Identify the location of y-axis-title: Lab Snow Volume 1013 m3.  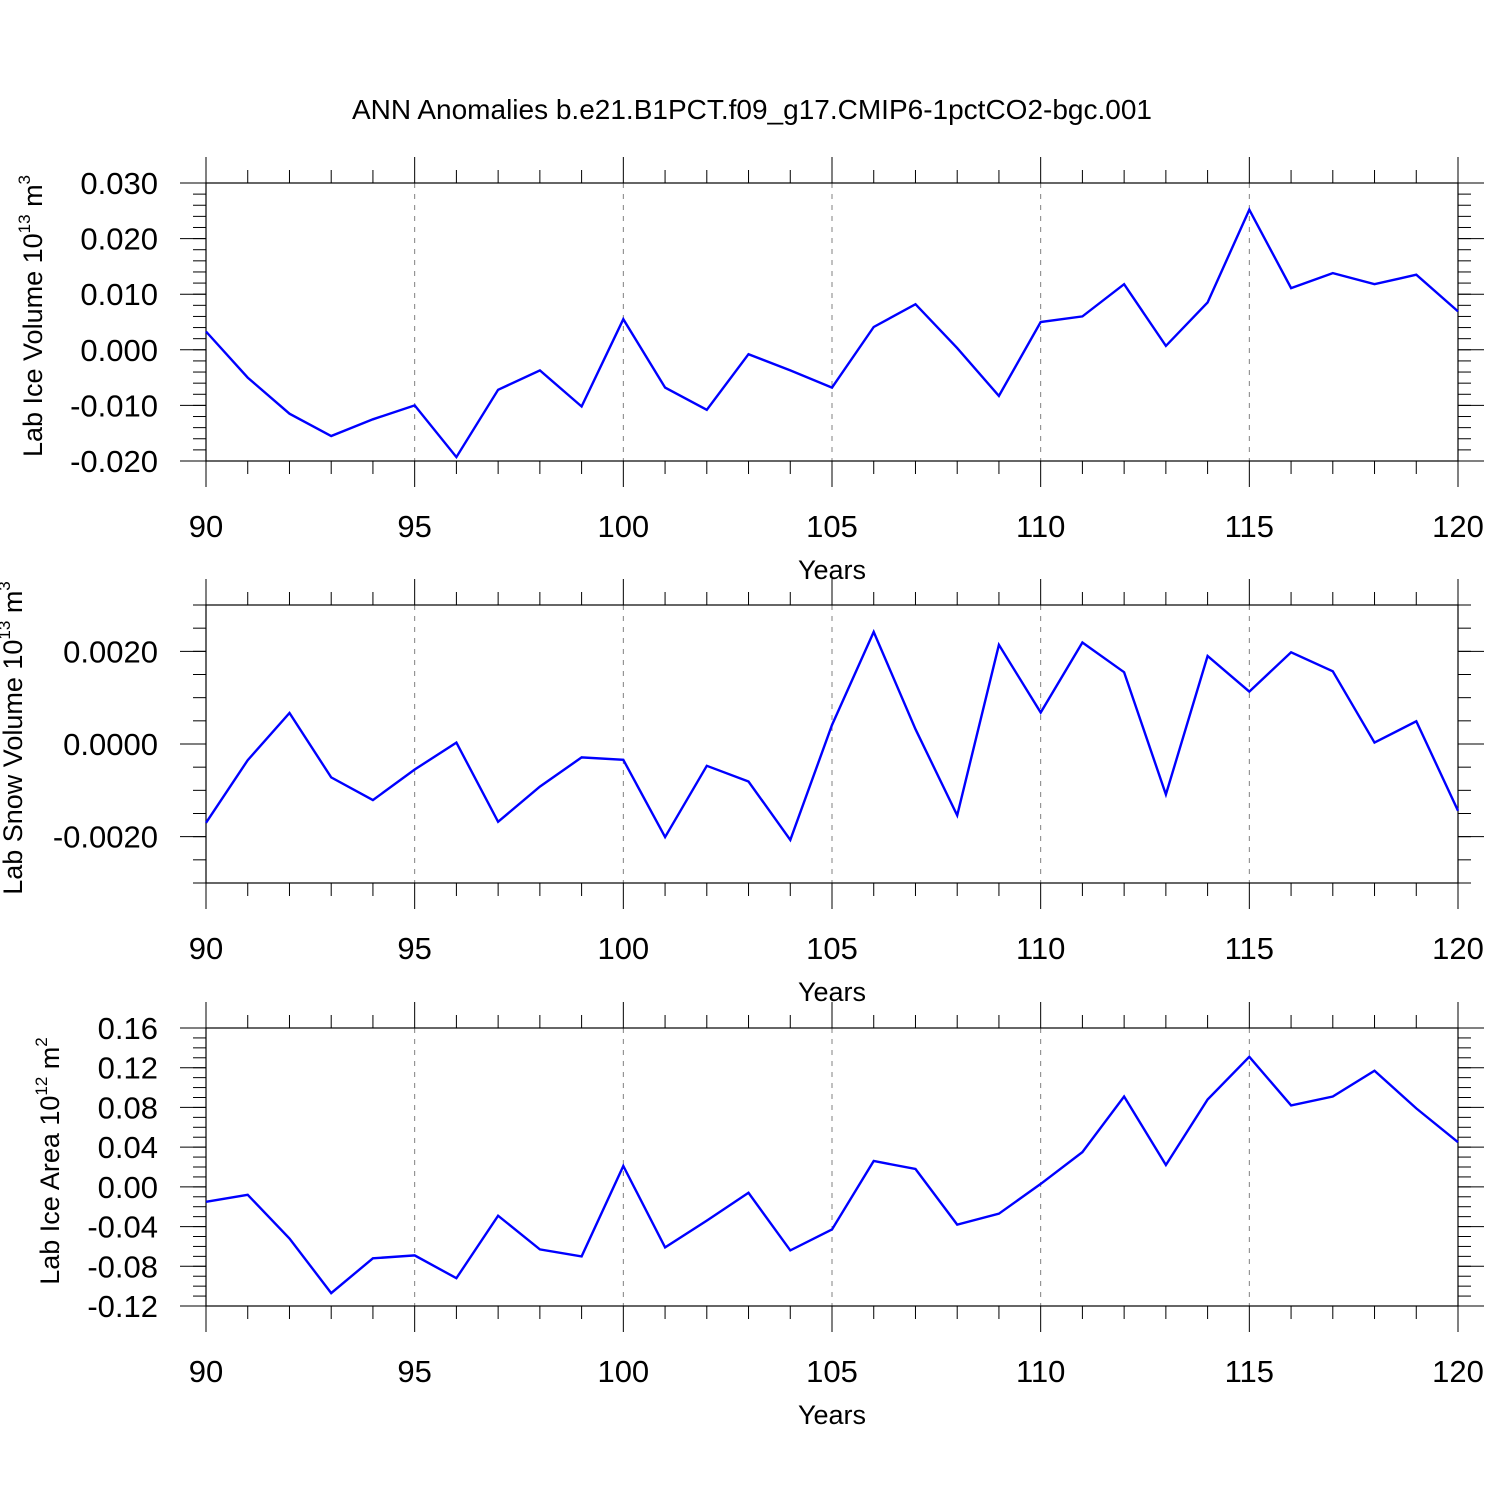
(14, 738).